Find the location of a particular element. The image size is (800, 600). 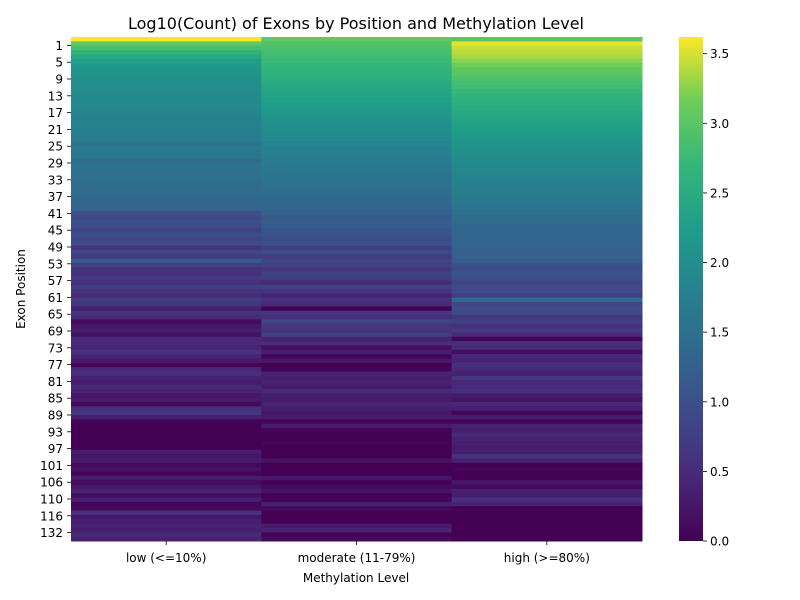

y-tick-label: 17 is located at coordinates (55, 113).